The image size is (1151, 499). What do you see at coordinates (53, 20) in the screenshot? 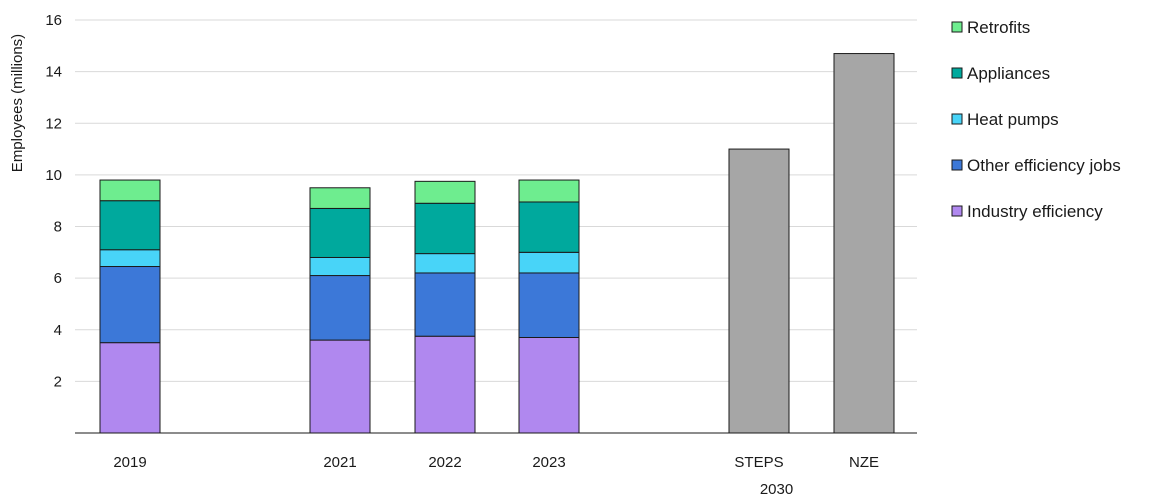
I see `y-tick-label-16: 16` at bounding box center [53, 20].